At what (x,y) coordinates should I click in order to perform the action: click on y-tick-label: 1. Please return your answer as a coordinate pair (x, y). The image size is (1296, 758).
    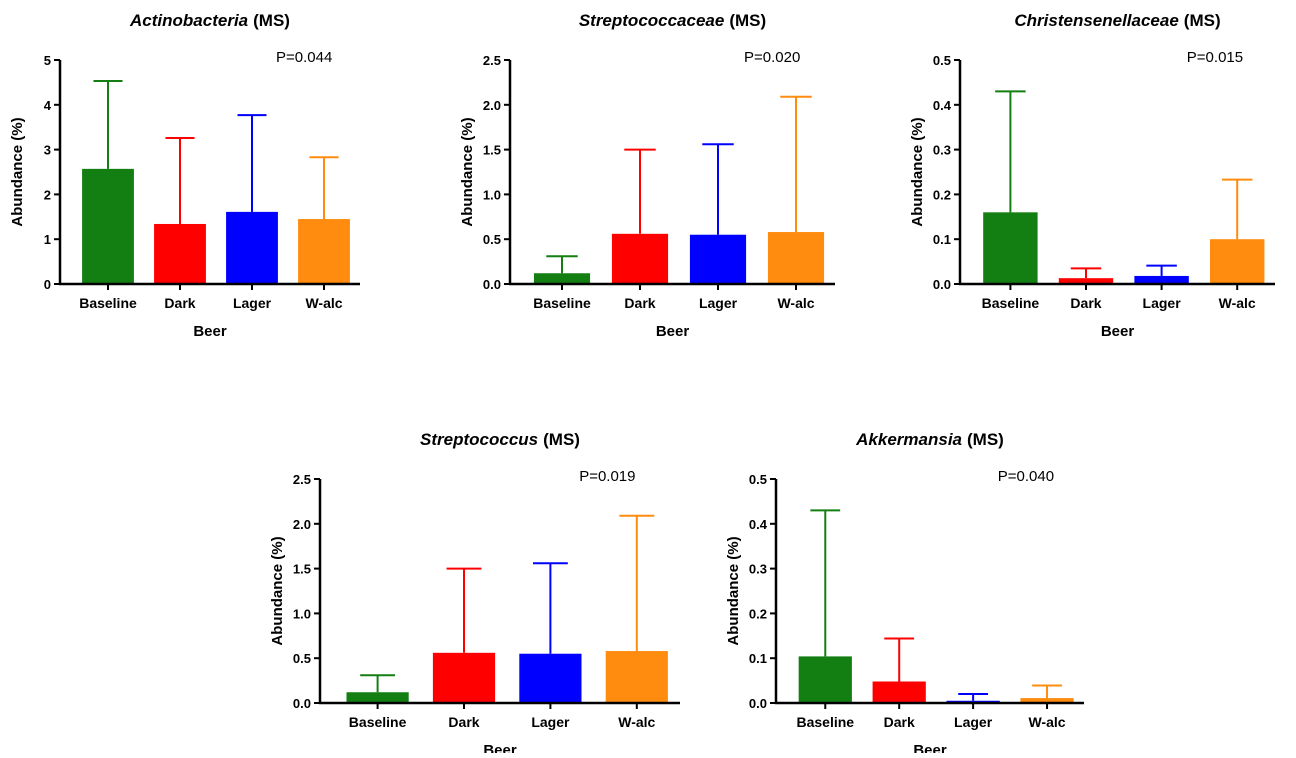
    Looking at the image, I should click on (47, 239).